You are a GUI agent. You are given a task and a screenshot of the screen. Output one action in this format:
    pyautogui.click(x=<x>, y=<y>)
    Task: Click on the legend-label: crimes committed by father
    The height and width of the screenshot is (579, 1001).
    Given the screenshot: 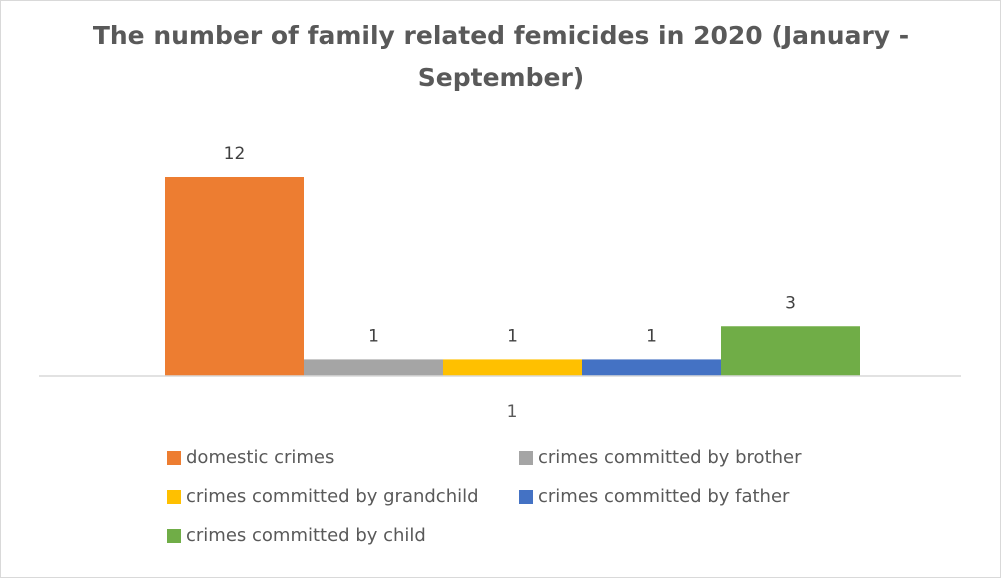 What is the action you would take?
    pyautogui.click(x=664, y=496)
    